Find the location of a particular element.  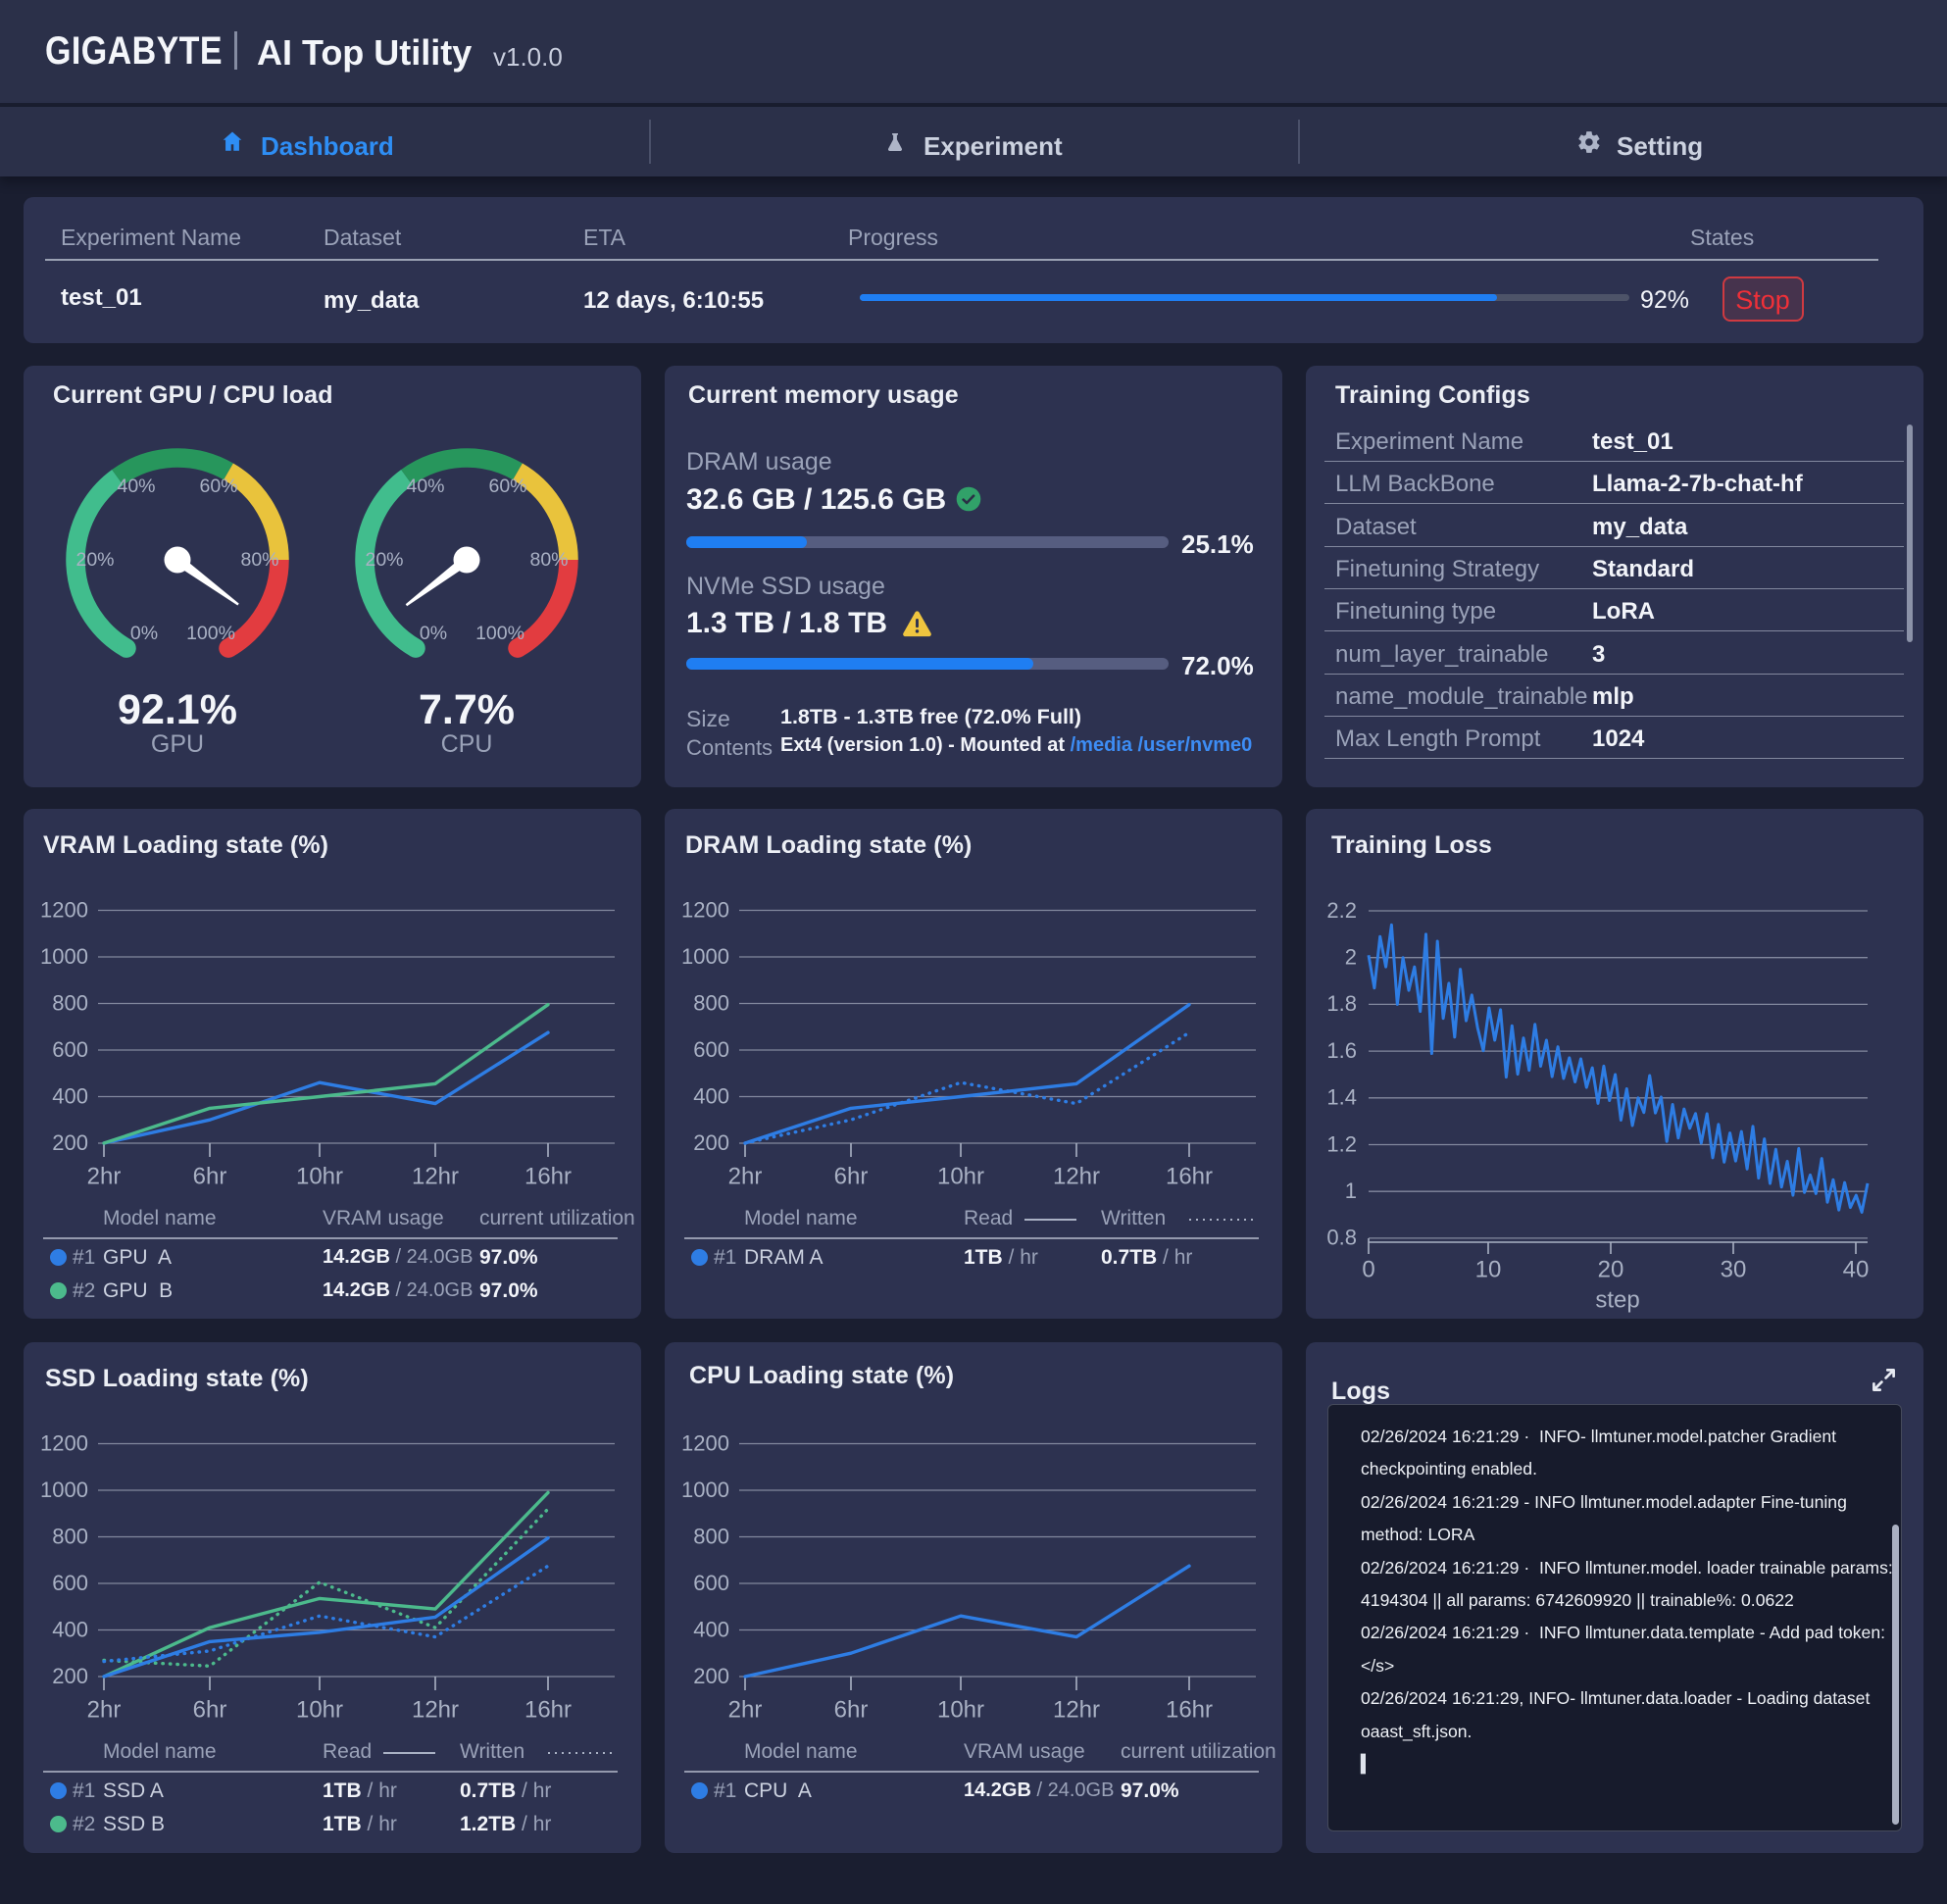

svg-text: 1.8 is located at coordinates (1341, 1003).